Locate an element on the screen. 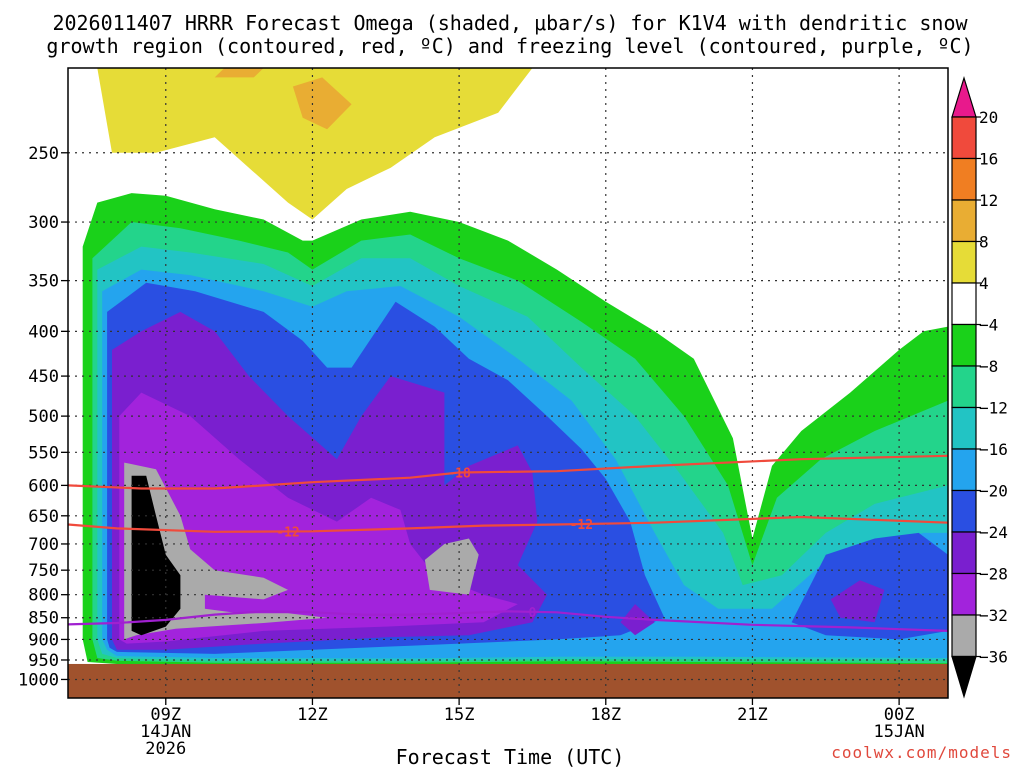 The width and height of the screenshot is (1024, 768). colorbar-label-6: −8 is located at coordinates (988, 366).